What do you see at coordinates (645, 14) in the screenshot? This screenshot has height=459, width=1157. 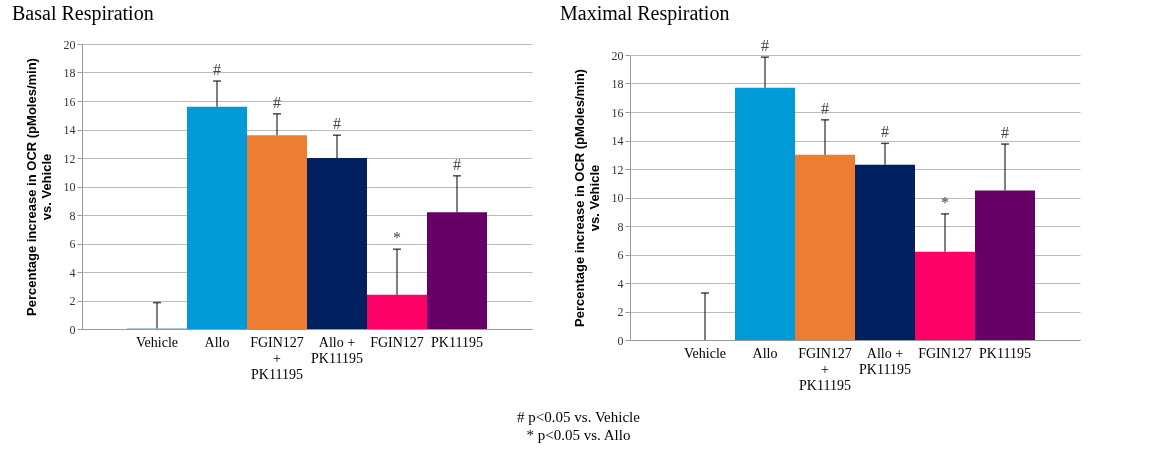 I see `chart-title: Maximal Respiration` at bounding box center [645, 14].